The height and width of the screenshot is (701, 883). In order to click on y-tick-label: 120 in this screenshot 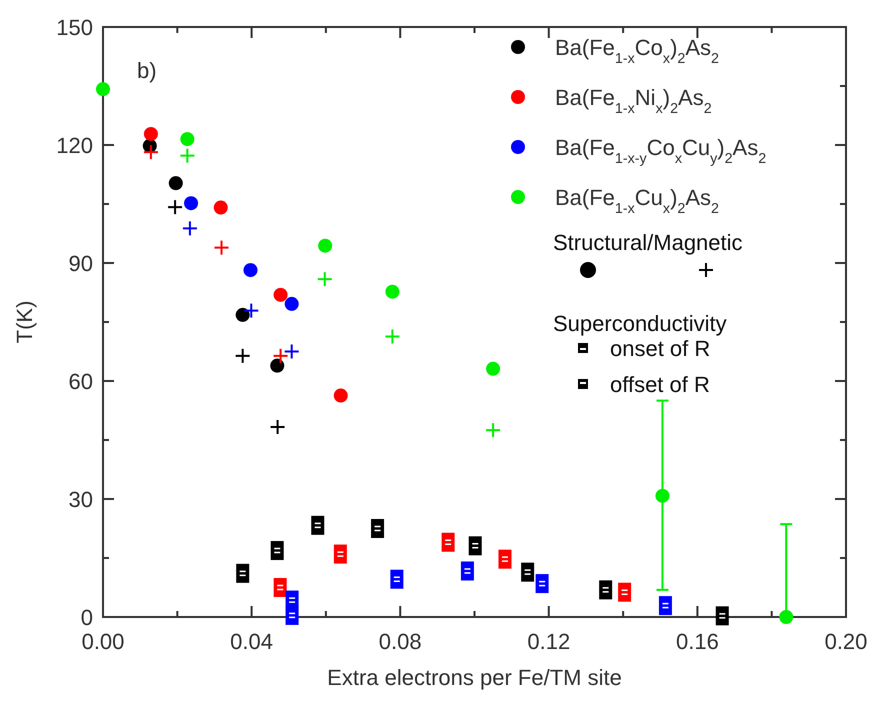, I will do `click(74, 145)`.